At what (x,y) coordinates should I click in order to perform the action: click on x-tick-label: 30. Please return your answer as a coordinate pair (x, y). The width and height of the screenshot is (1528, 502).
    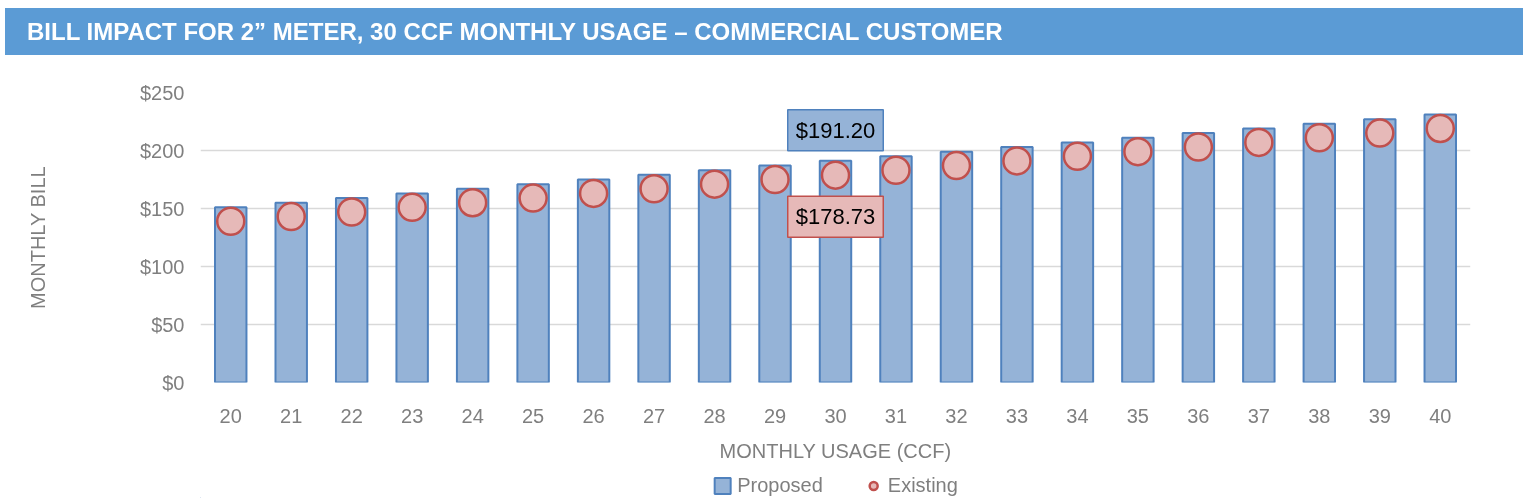
    Looking at the image, I should click on (835, 415).